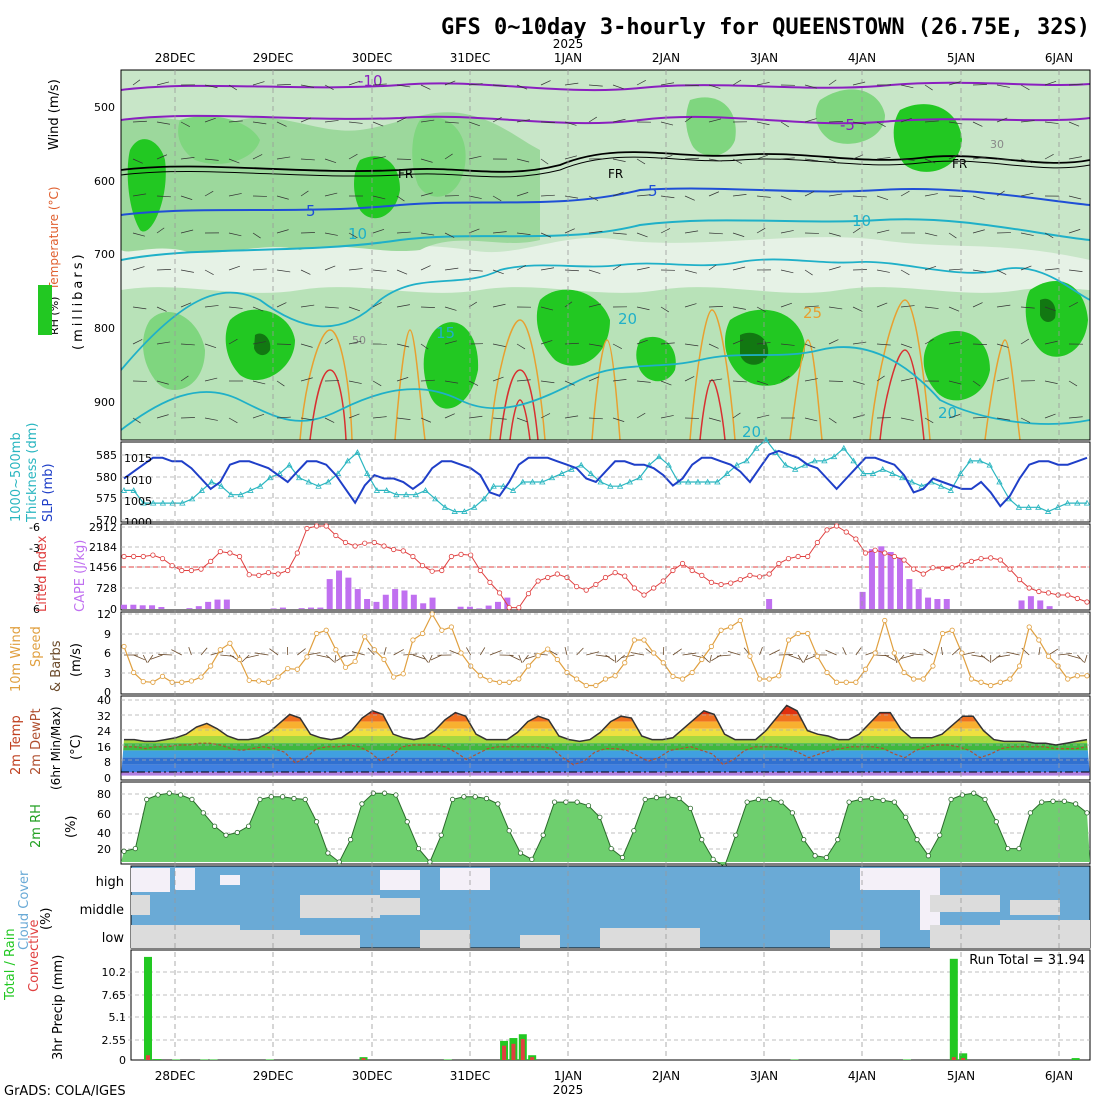  I want to click on precip-total-bar, so click(157, 1059).